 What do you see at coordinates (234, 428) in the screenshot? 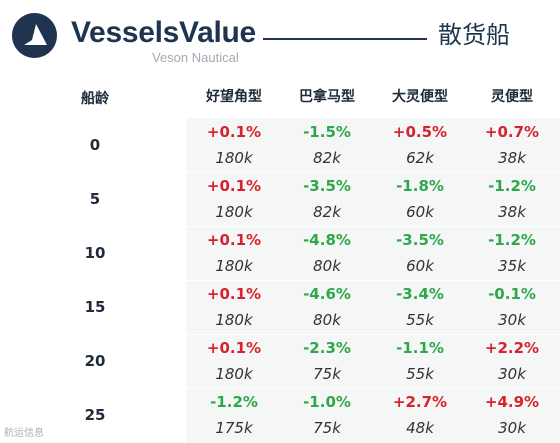
I see `vessel-value: 175k` at bounding box center [234, 428].